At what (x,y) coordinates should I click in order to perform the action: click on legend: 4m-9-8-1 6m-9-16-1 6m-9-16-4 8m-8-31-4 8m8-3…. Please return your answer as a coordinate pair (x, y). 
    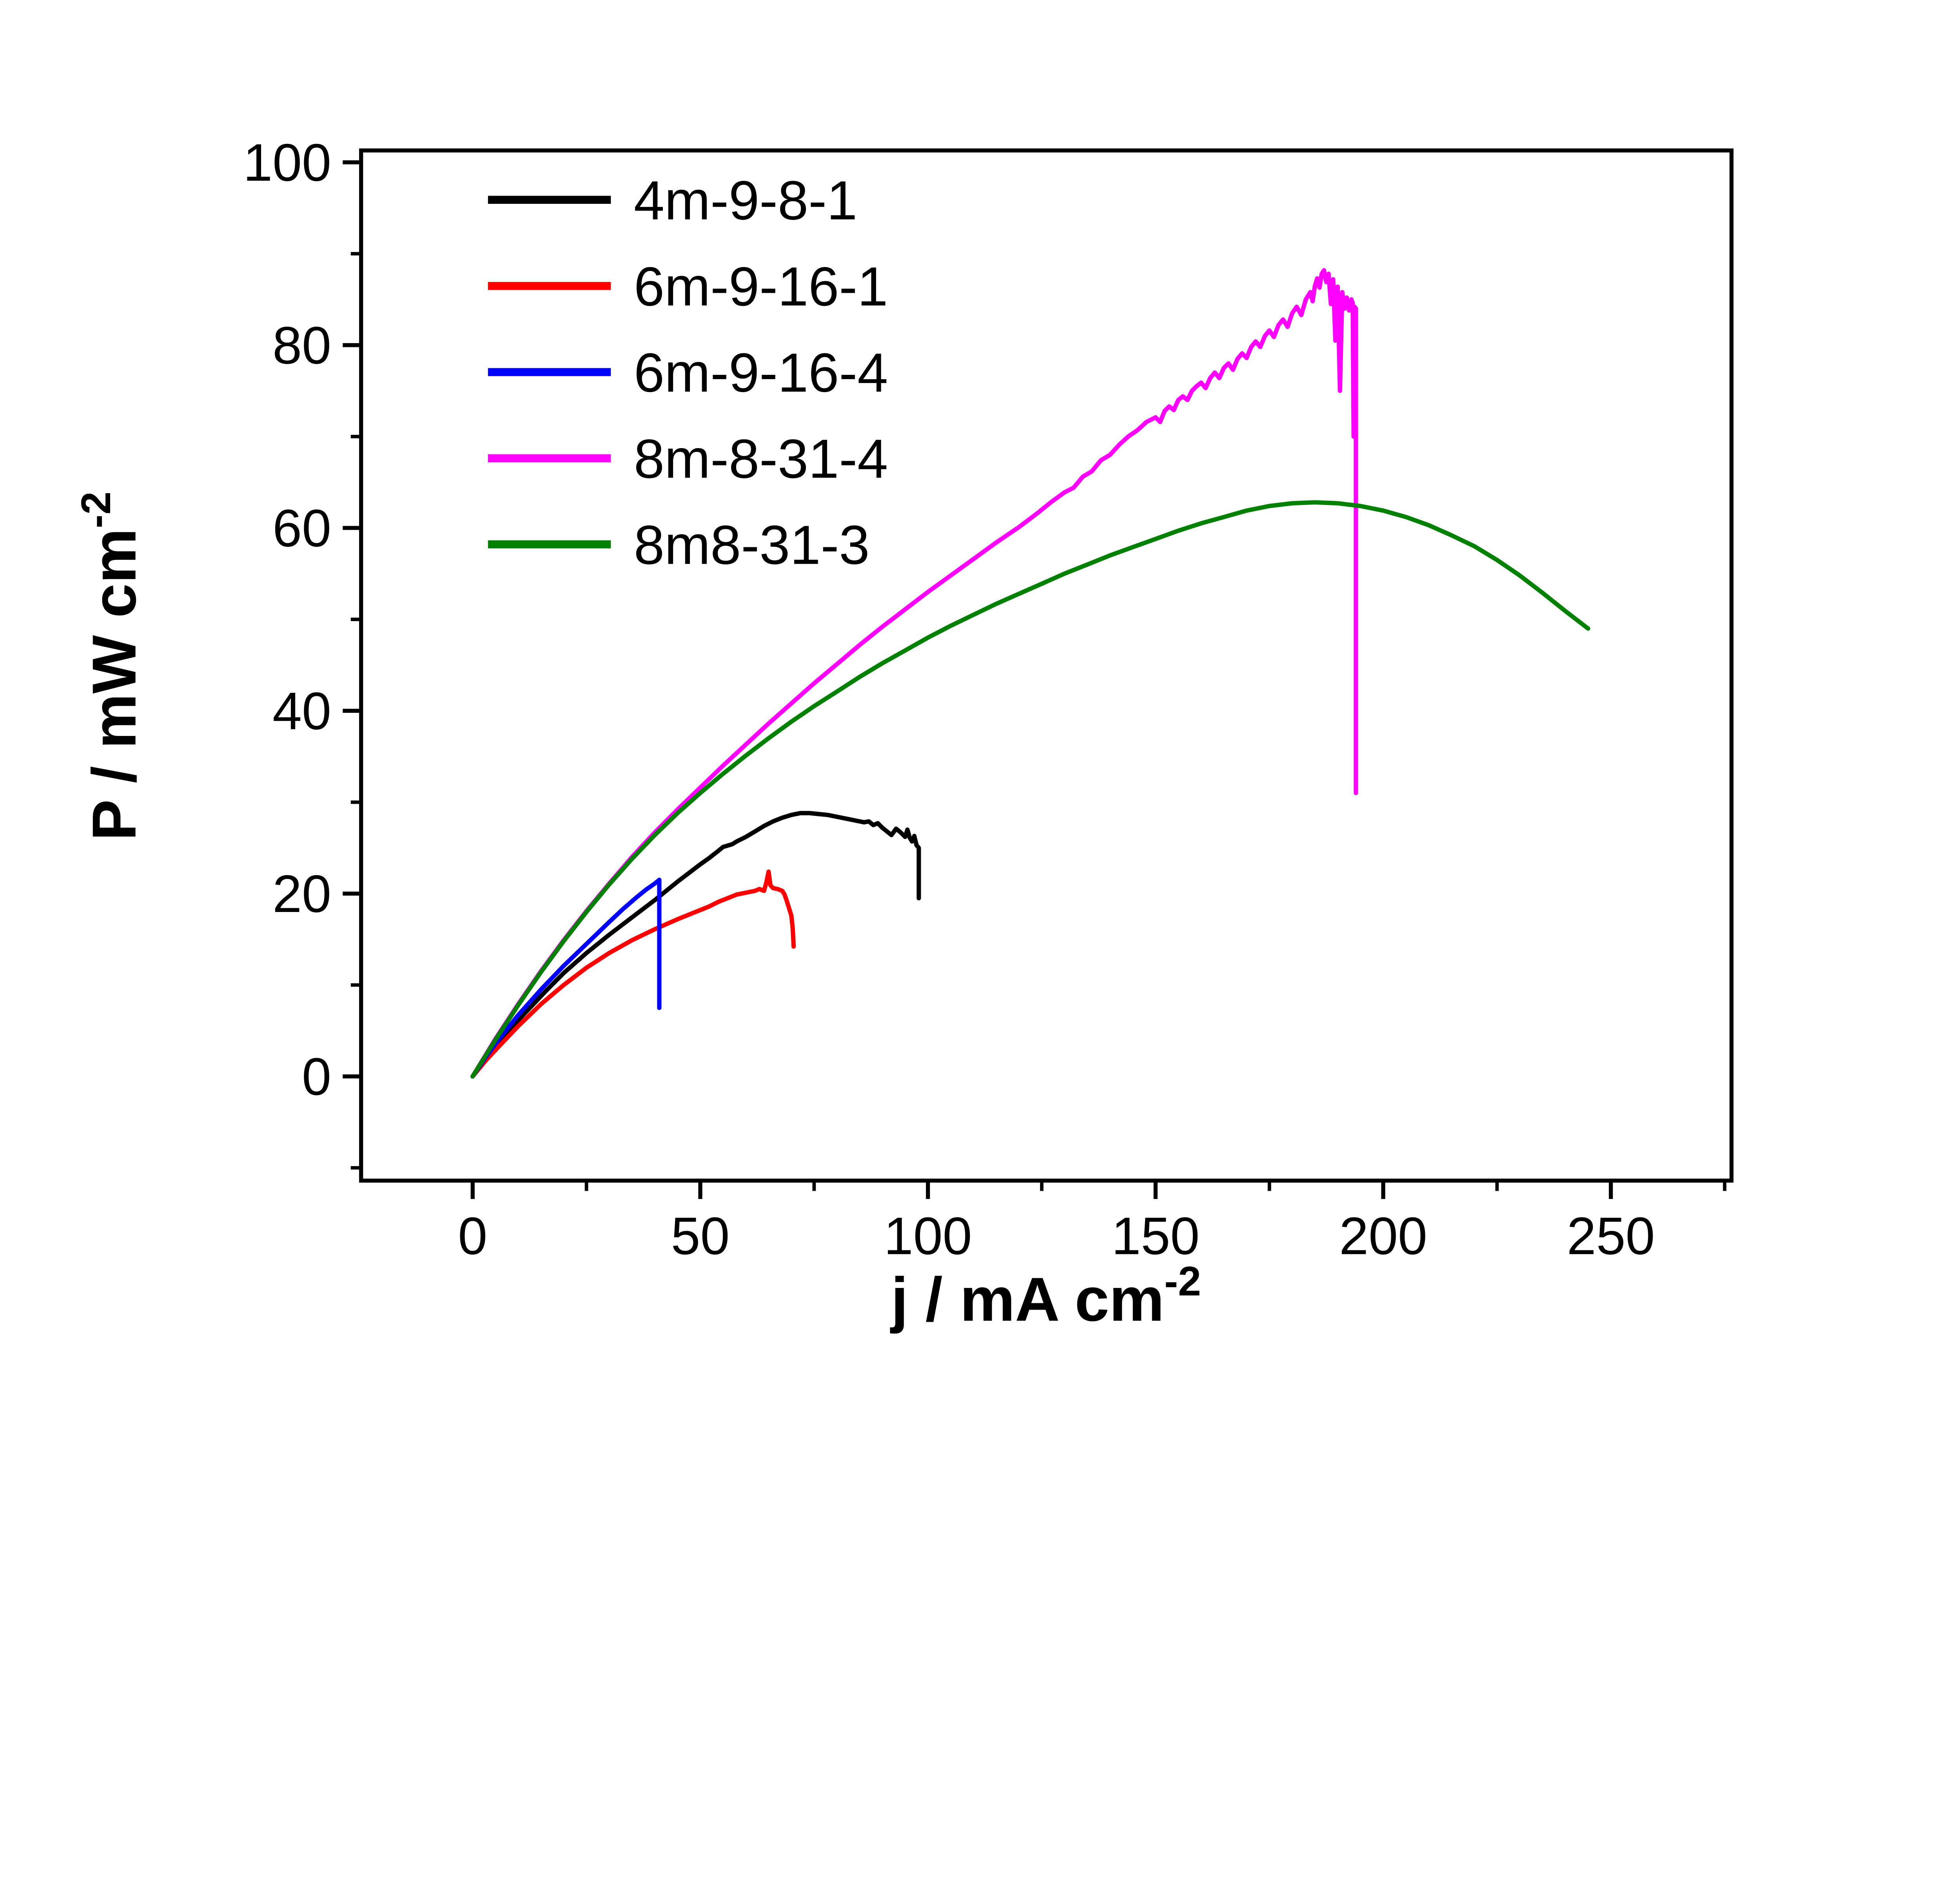
    Looking at the image, I should click on (688, 372).